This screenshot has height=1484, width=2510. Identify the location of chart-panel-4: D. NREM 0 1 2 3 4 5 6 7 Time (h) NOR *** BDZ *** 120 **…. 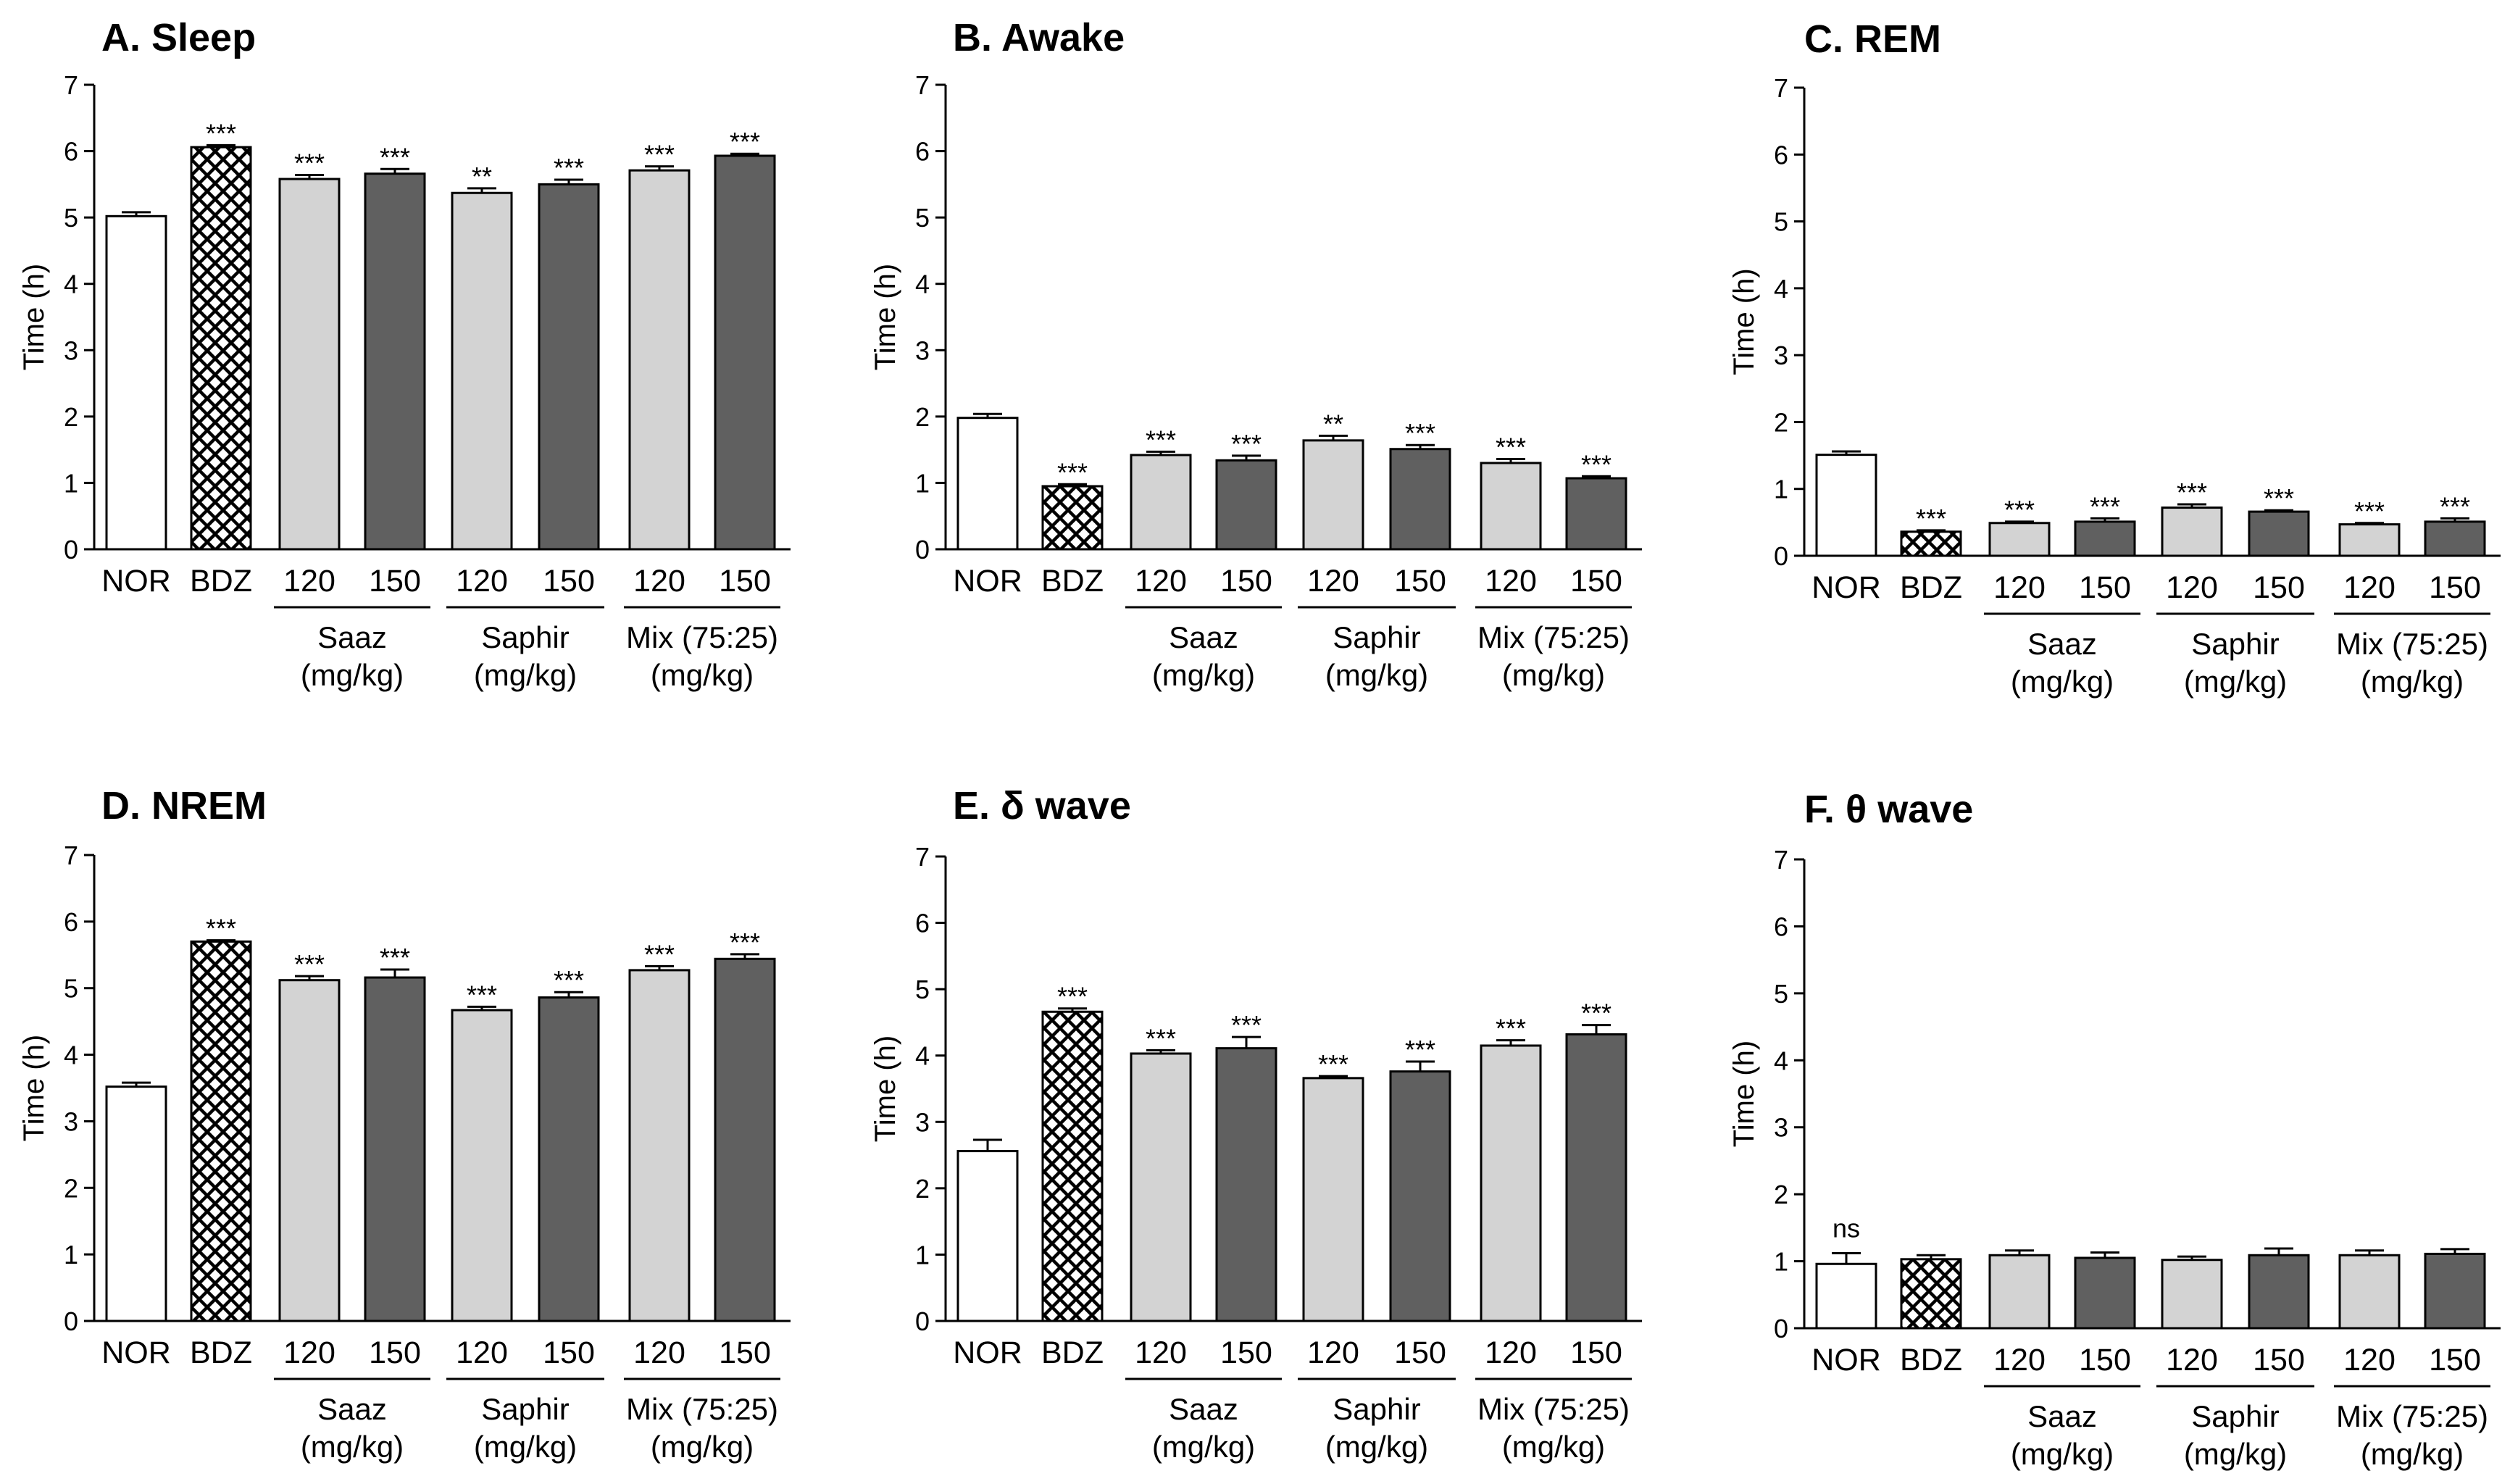
(404, 1124).